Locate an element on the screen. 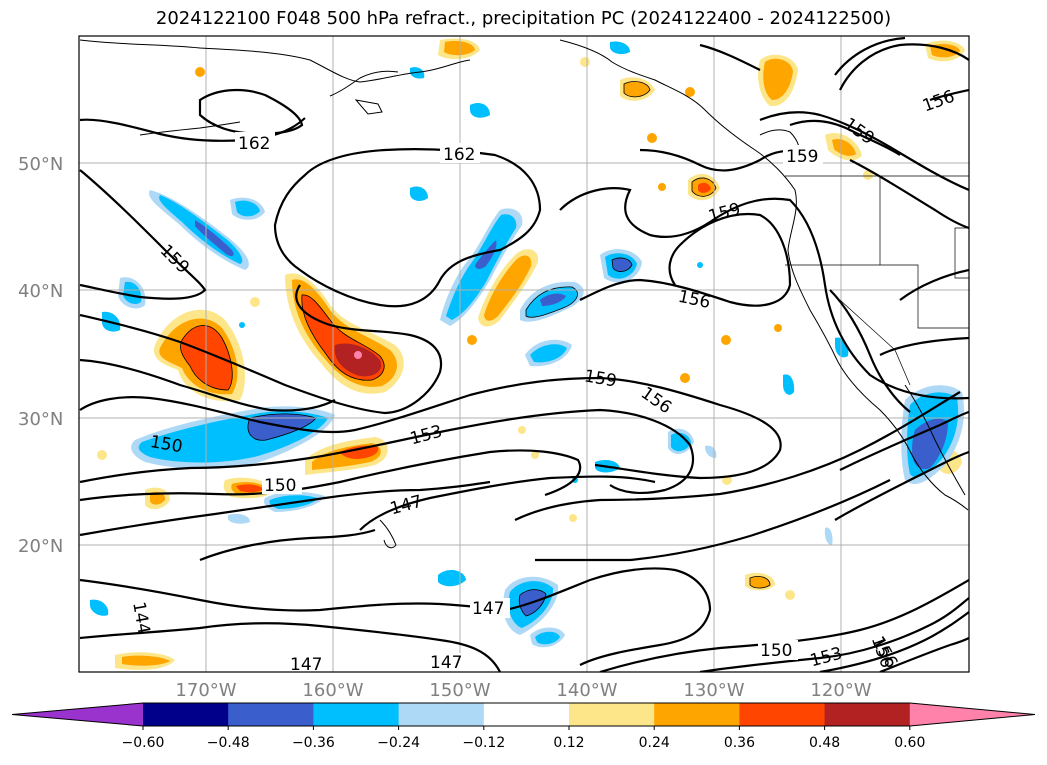 The height and width of the screenshot is (765, 1047). colorbar-tick-label: 0.24 is located at coordinates (654, 743).